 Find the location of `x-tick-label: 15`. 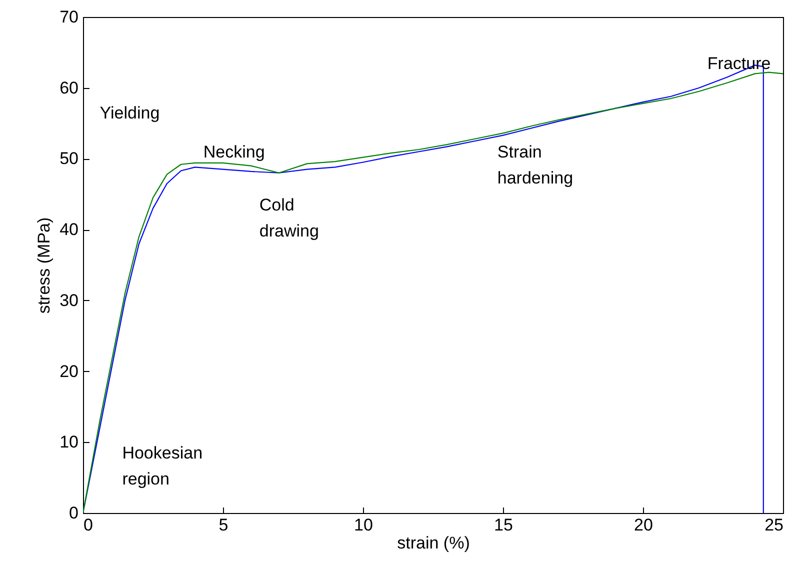

x-tick-label: 15 is located at coordinates (503, 525).